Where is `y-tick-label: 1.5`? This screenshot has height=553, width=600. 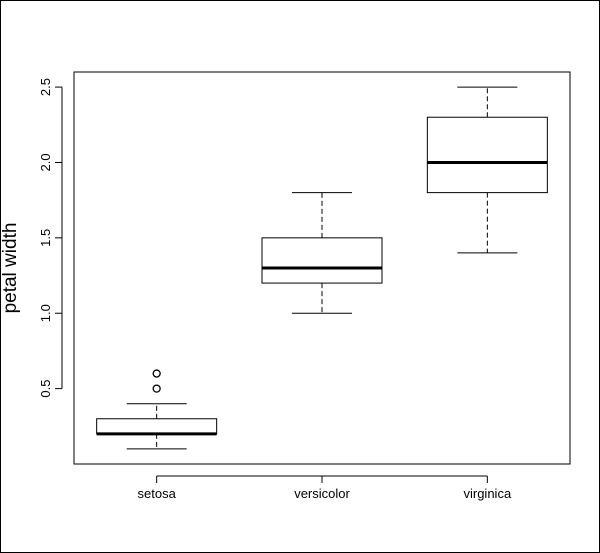 y-tick-label: 1.5 is located at coordinates (45, 238).